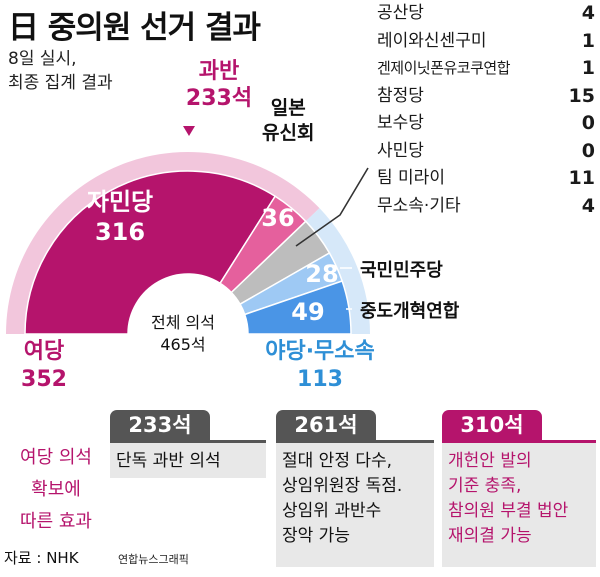 The image size is (600, 577). What do you see at coordinates (400, 123) in the screenshot?
I see `other-party-name: 보수당` at bounding box center [400, 123].